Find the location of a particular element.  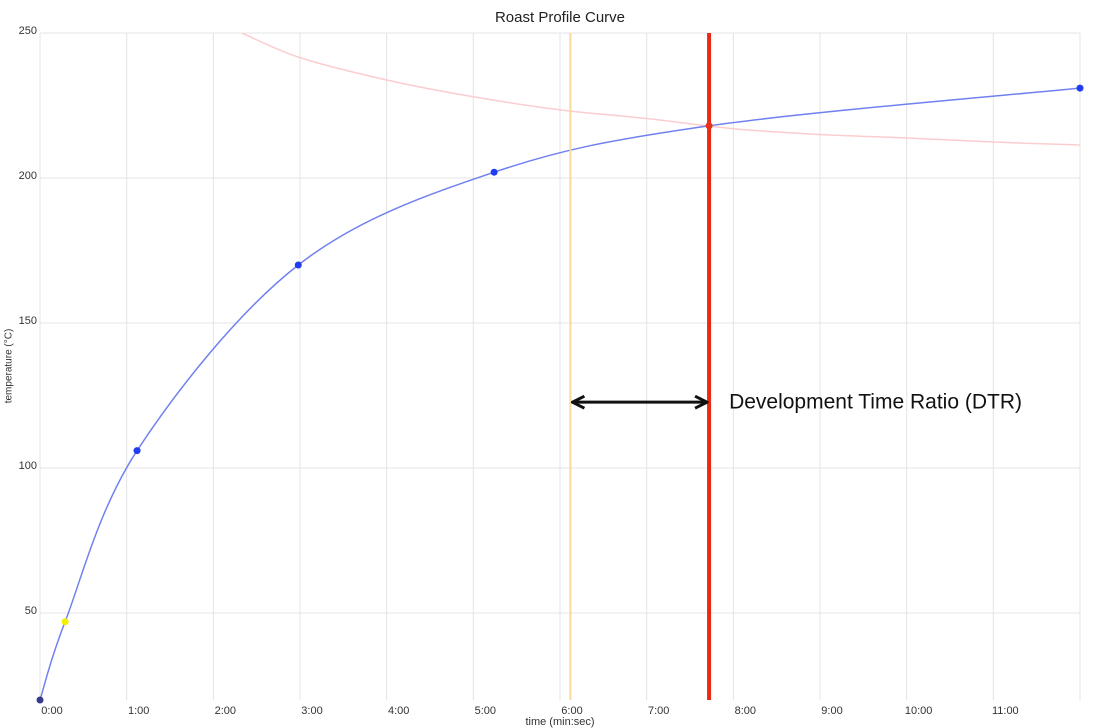

x-tick-label: 10:00 is located at coordinates (919, 711).